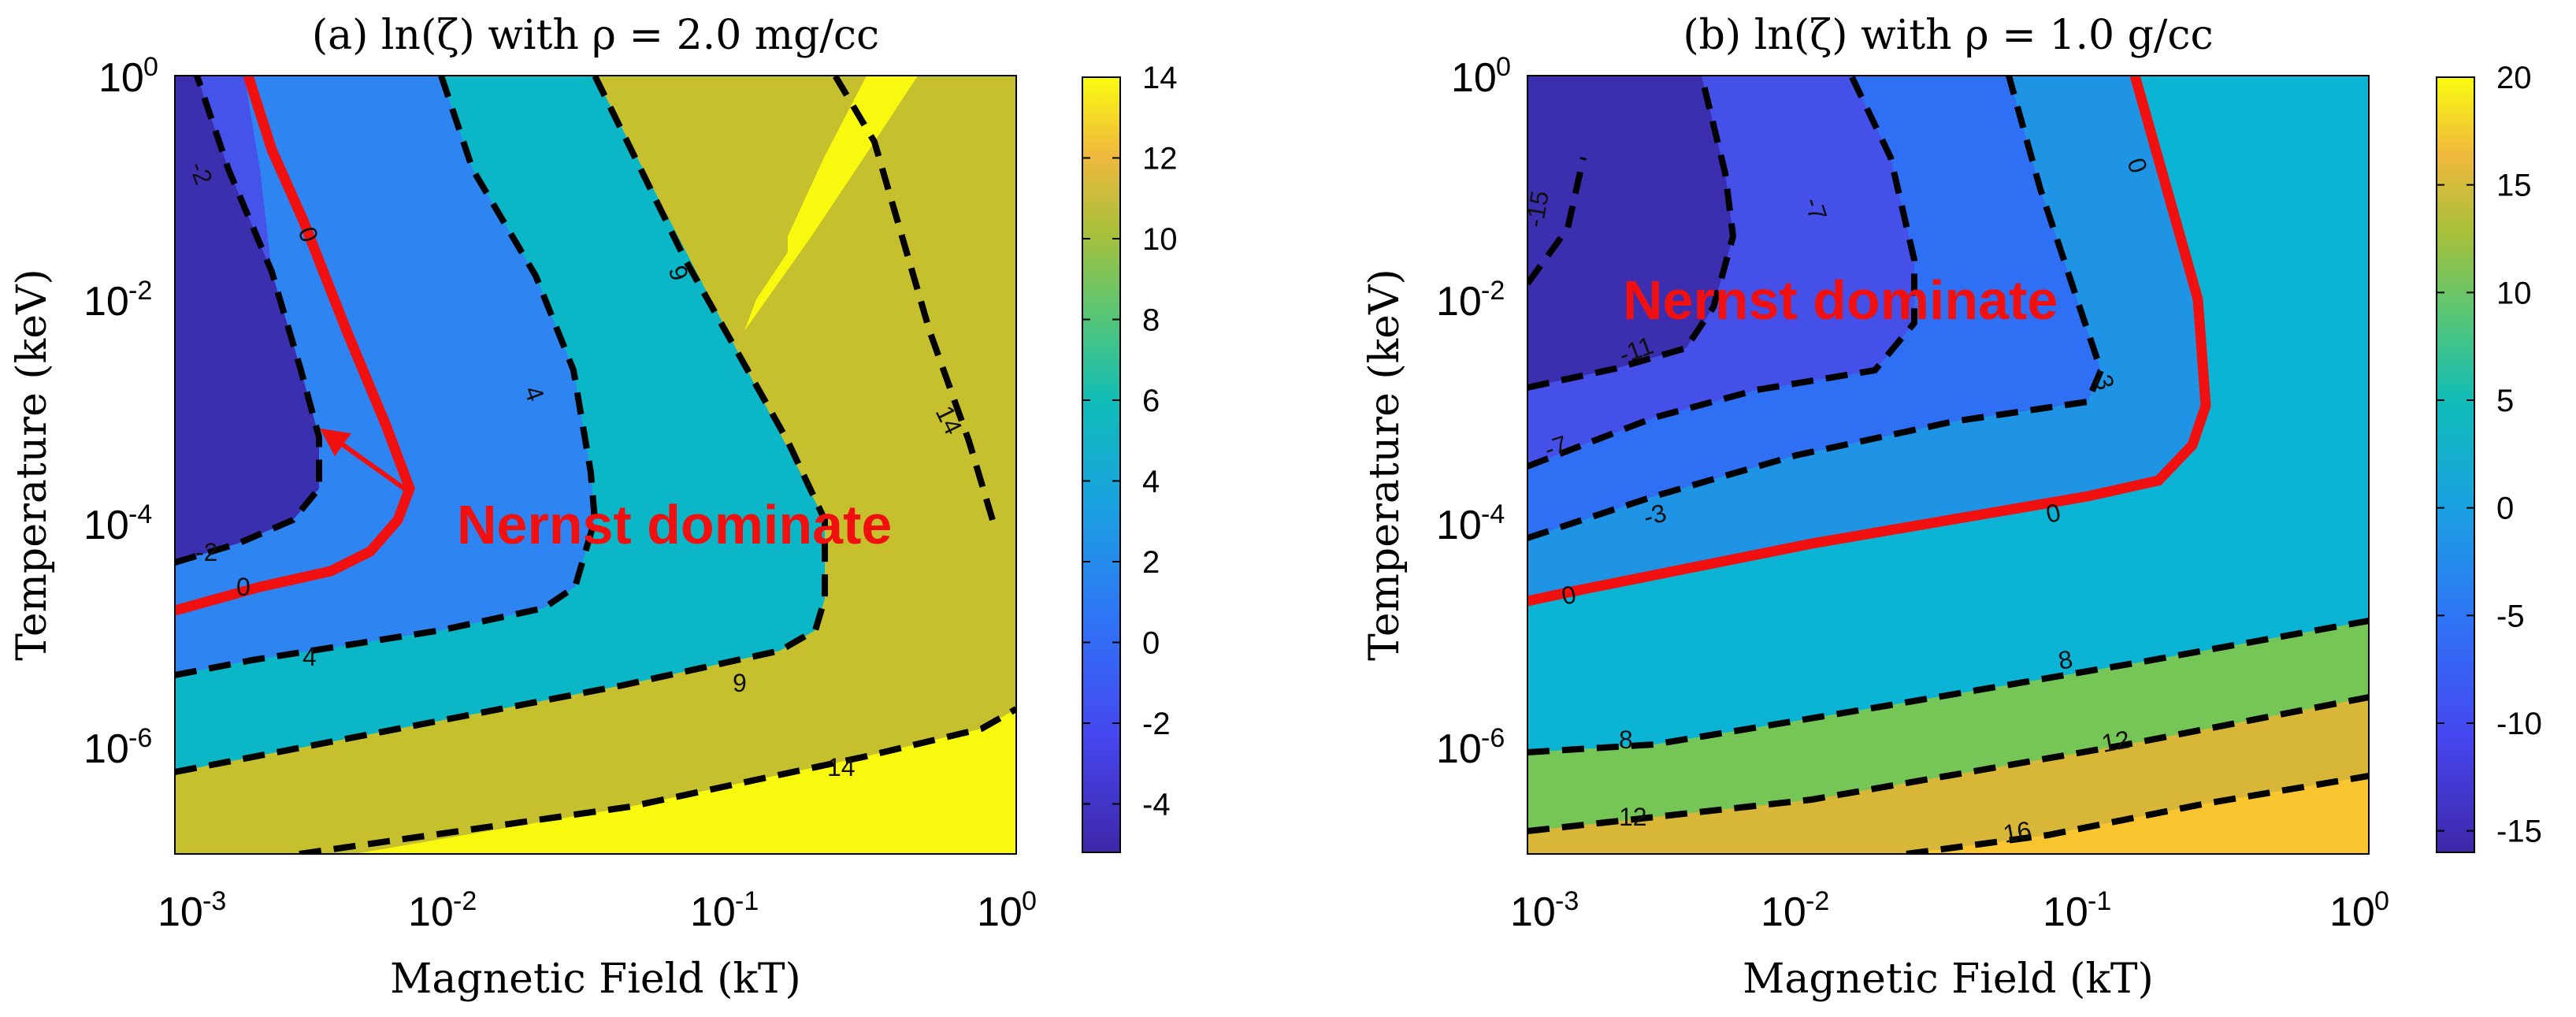 Image resolution: width=2576 pixels, height=1017 pixels. Describe the element at coordinates (841, 767) in the screenshot. I see `contour-label: 14` at that location.